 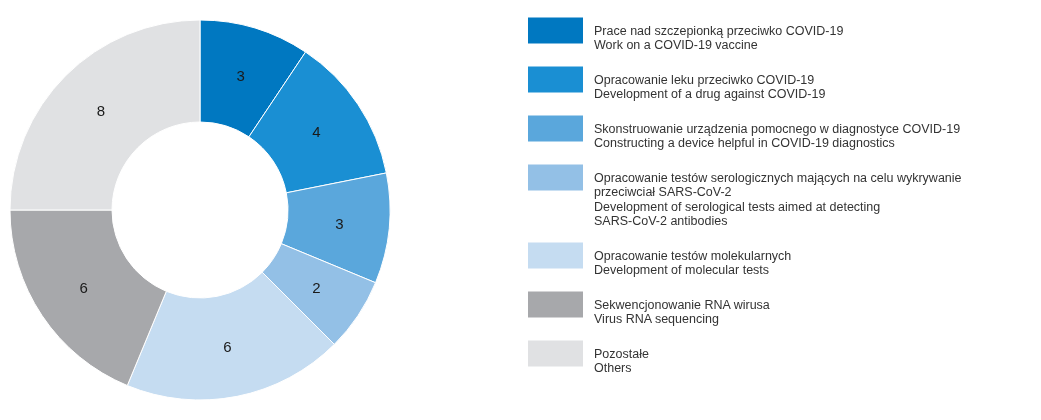 I want to click on data-label: 2, so click(x=316, y=287).